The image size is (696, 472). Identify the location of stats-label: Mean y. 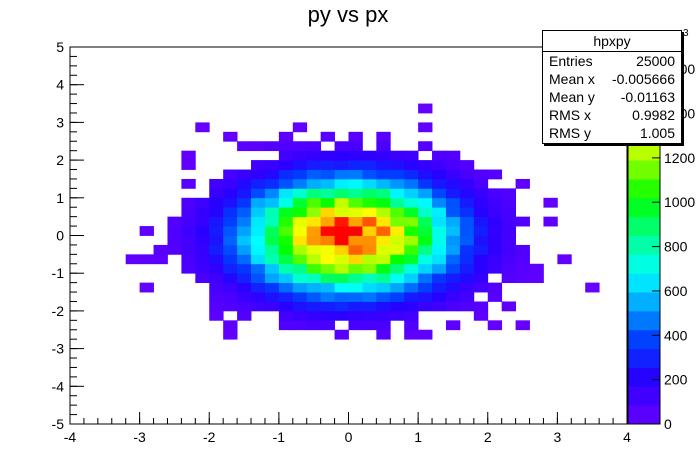
(572, 97).